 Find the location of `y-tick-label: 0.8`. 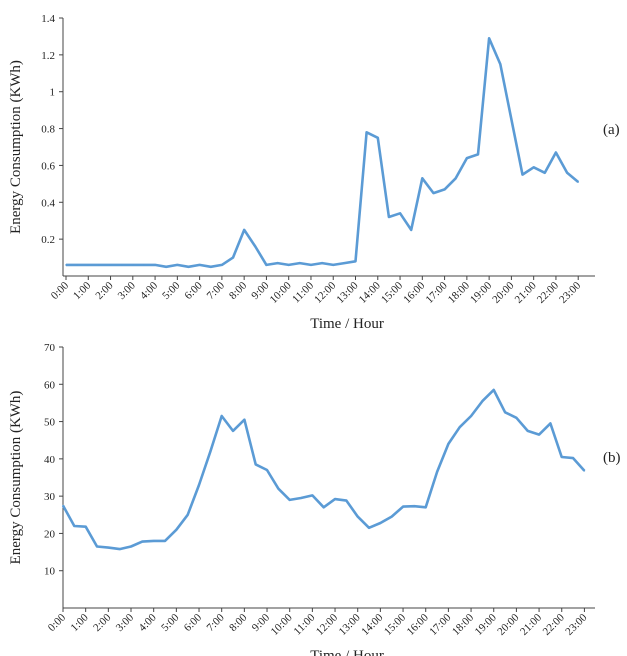

y-tick-label: 0.8 is located at coordinates (48, 130).